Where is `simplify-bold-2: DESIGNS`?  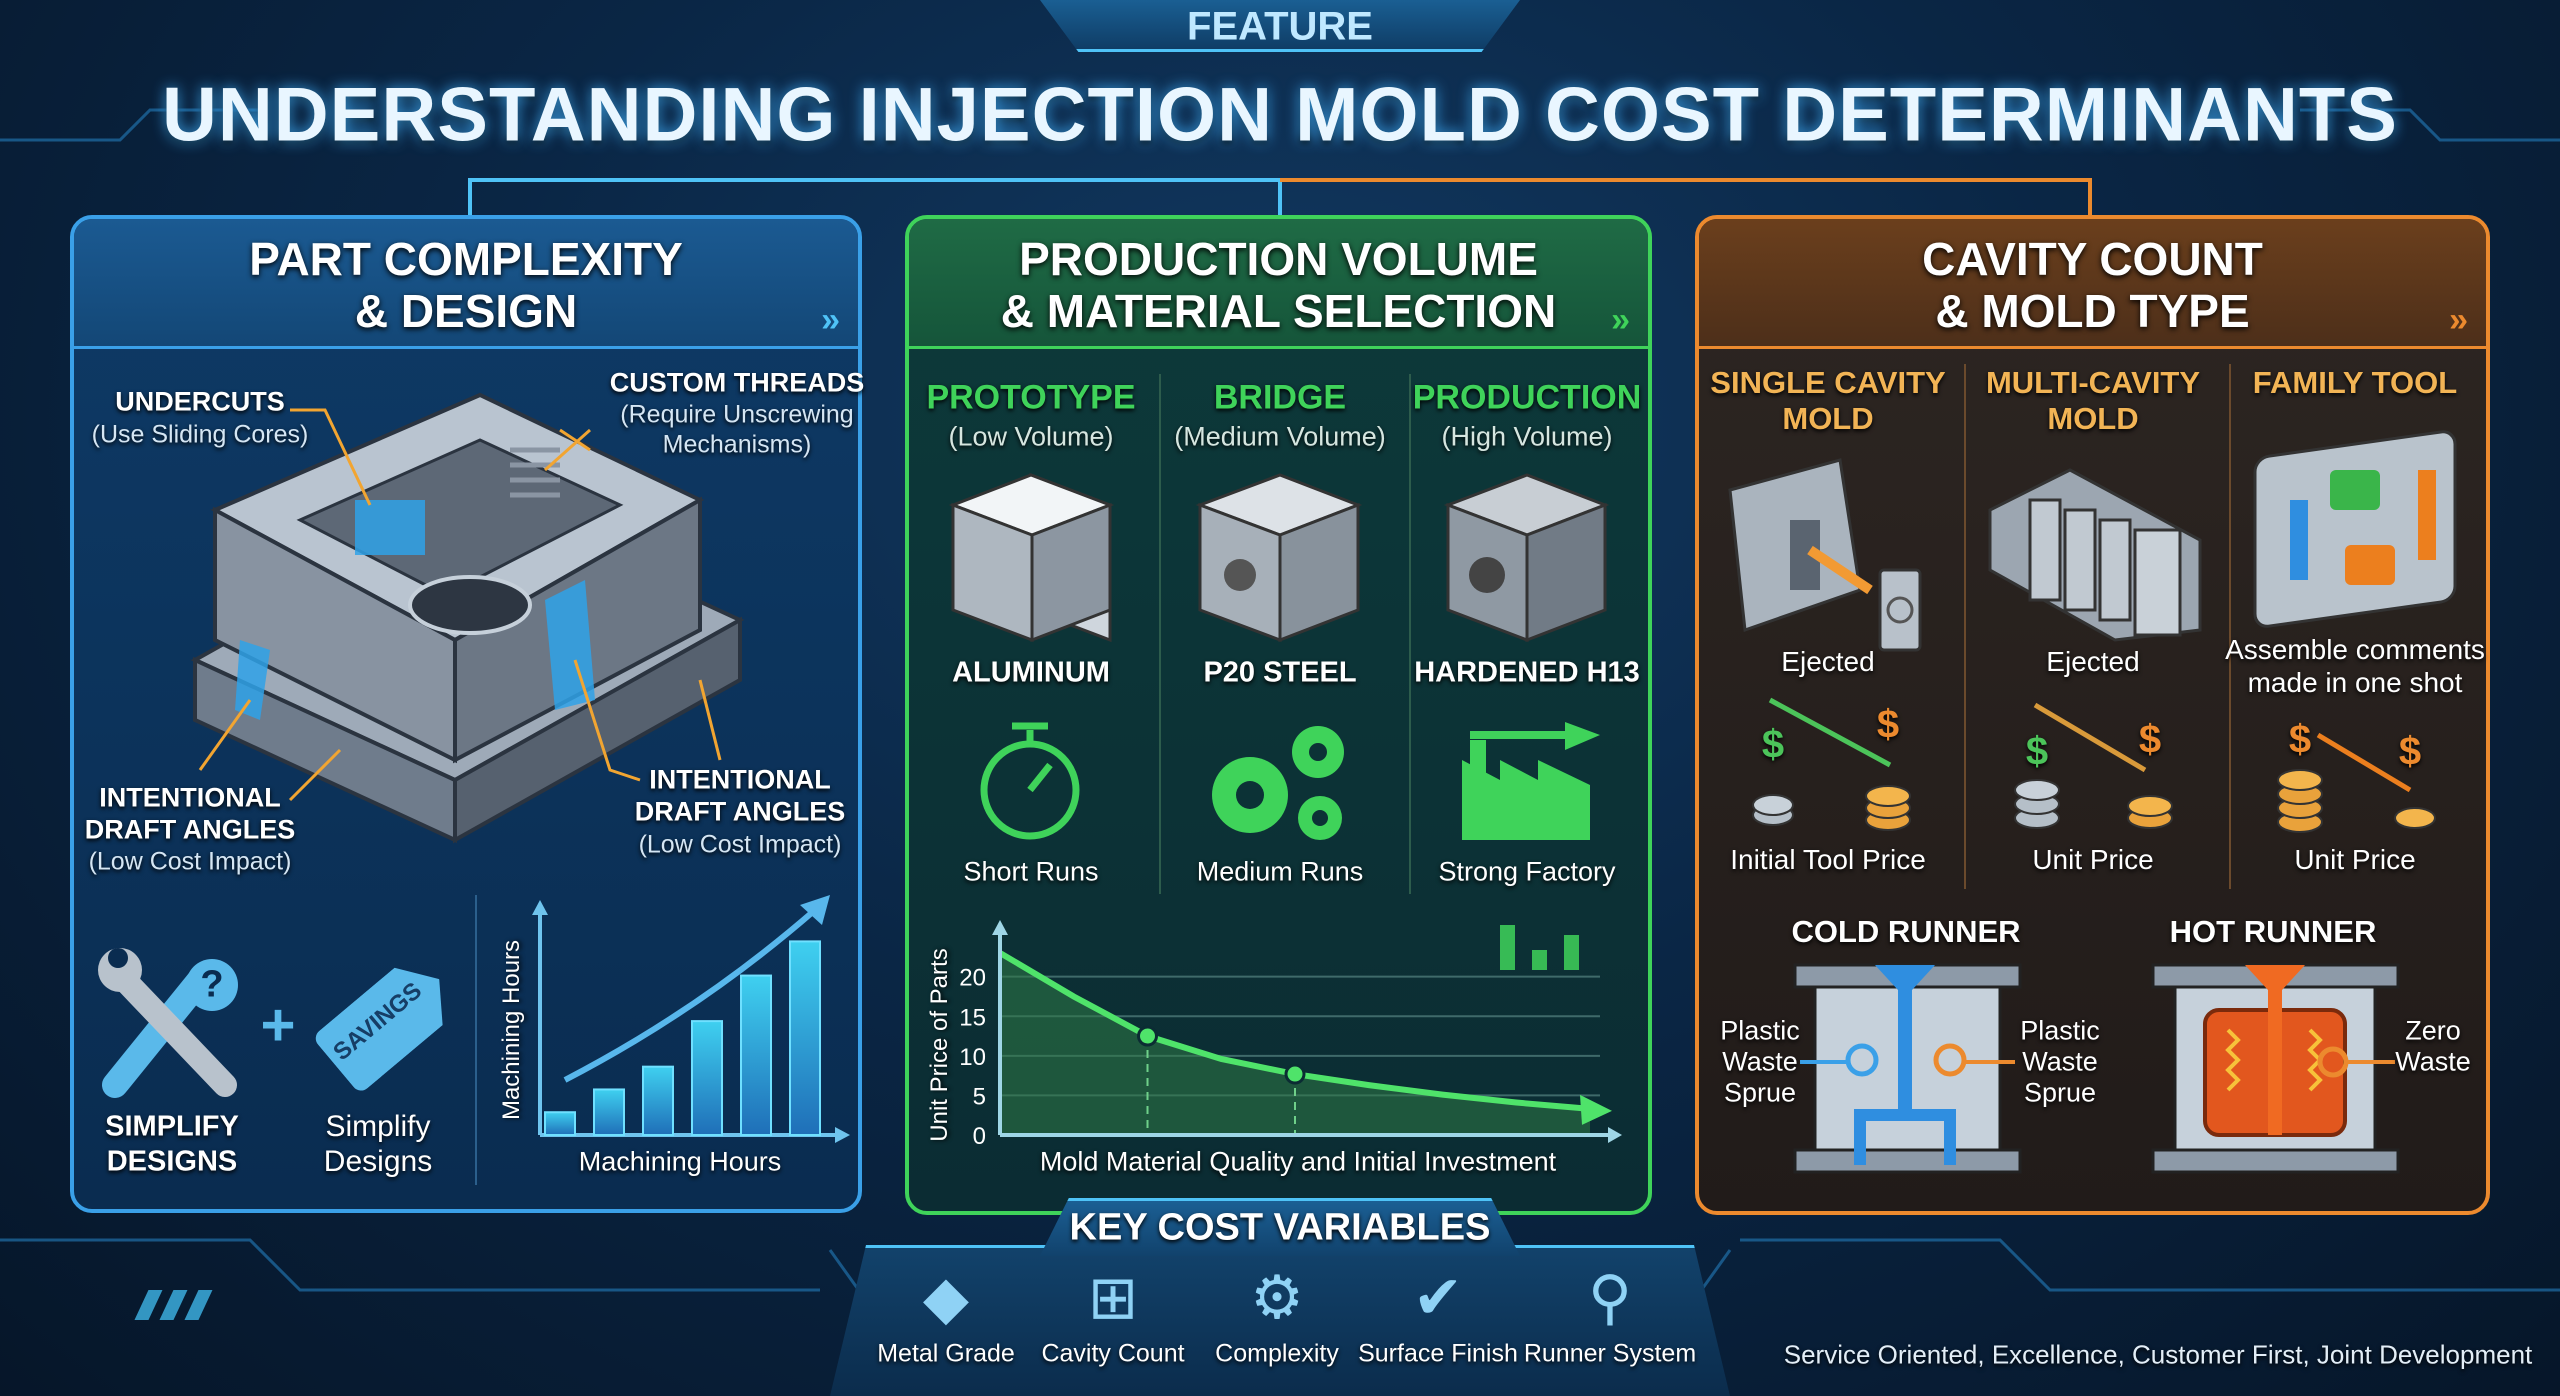
simplify-bold-2: DESIGNS is located at coordinates (172, 1161).